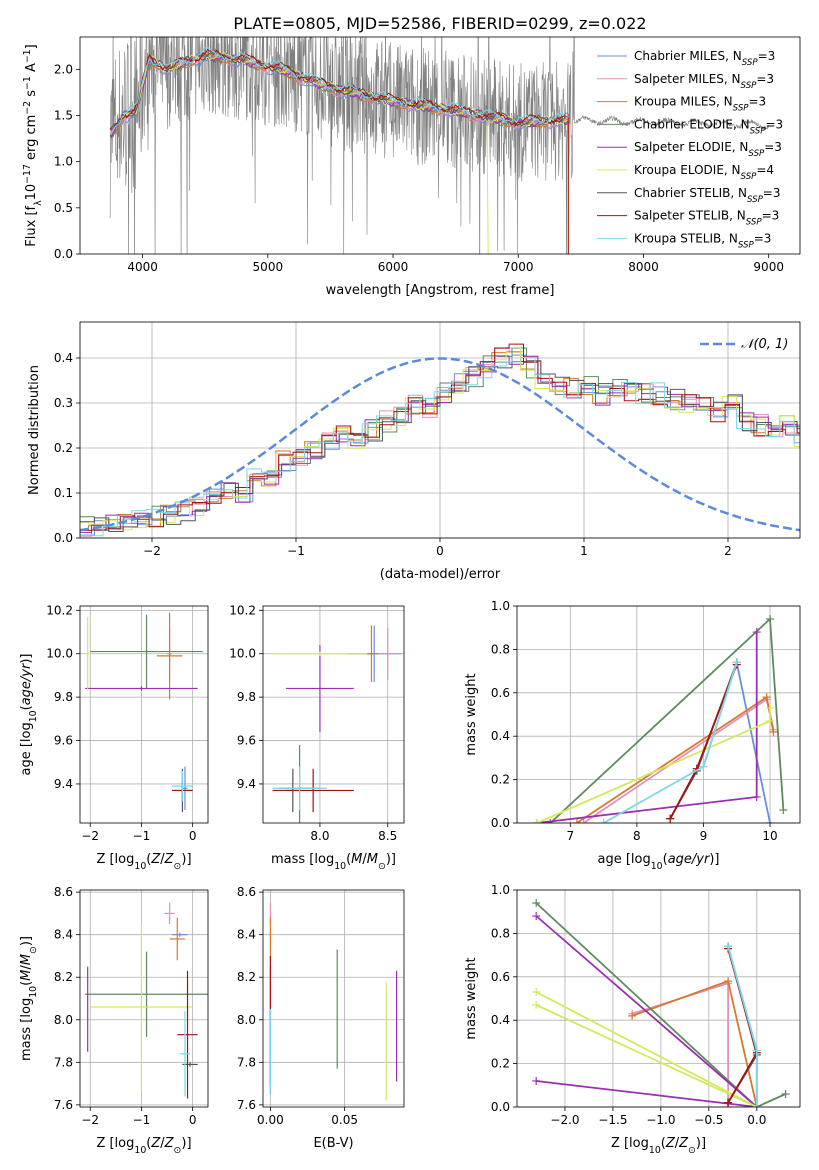 This screenshot has width=819, height=1170. I want to click on weight-vs-age-lines, so click(660, 719).